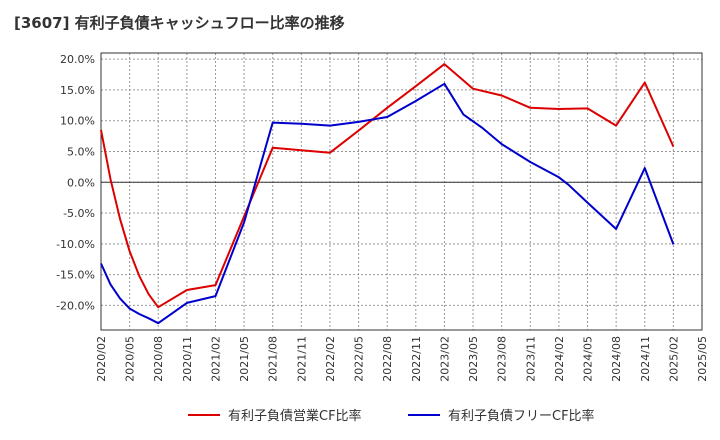 This screenshot has height=440, width=720. What do you see at coordinates (702, 359) in the screenshot?
I see `x-tick-label: 2025/05` at bounding box center [702, 359].